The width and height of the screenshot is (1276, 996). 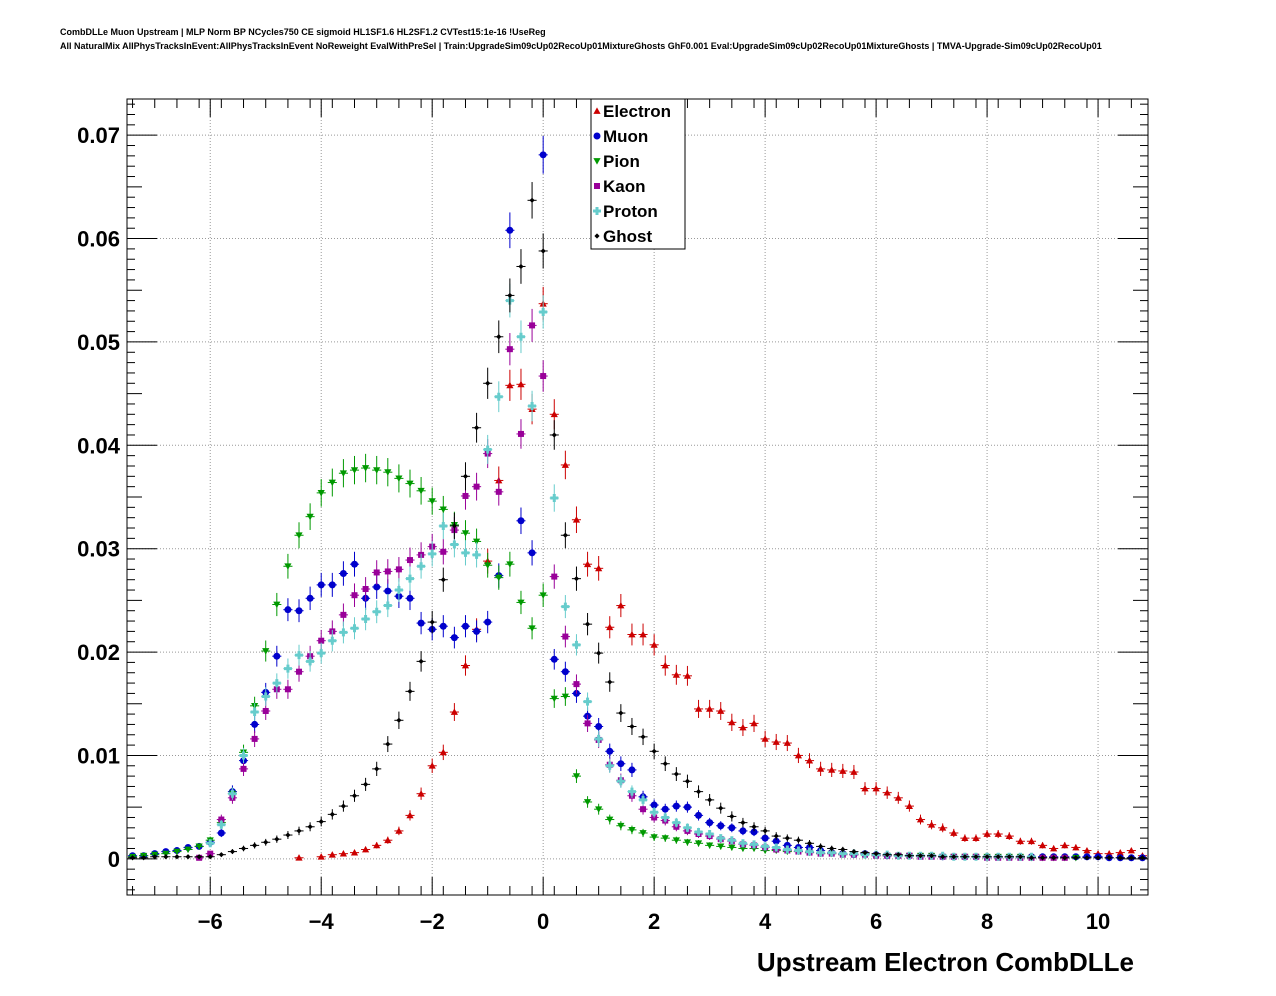 What do you see at coordinates (98, 755) in the screenshot?
I see `y-tick-label: 0.01` at bounding box center [98, 755].